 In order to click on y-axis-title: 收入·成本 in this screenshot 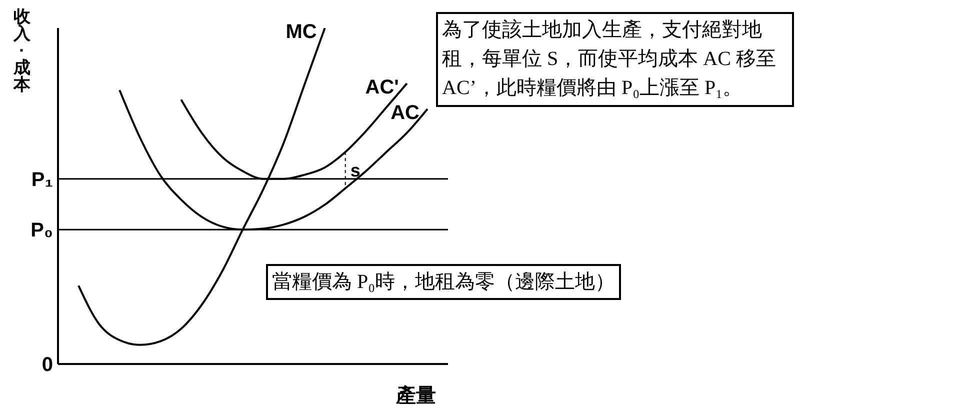, I will do `click(22, 50)`.